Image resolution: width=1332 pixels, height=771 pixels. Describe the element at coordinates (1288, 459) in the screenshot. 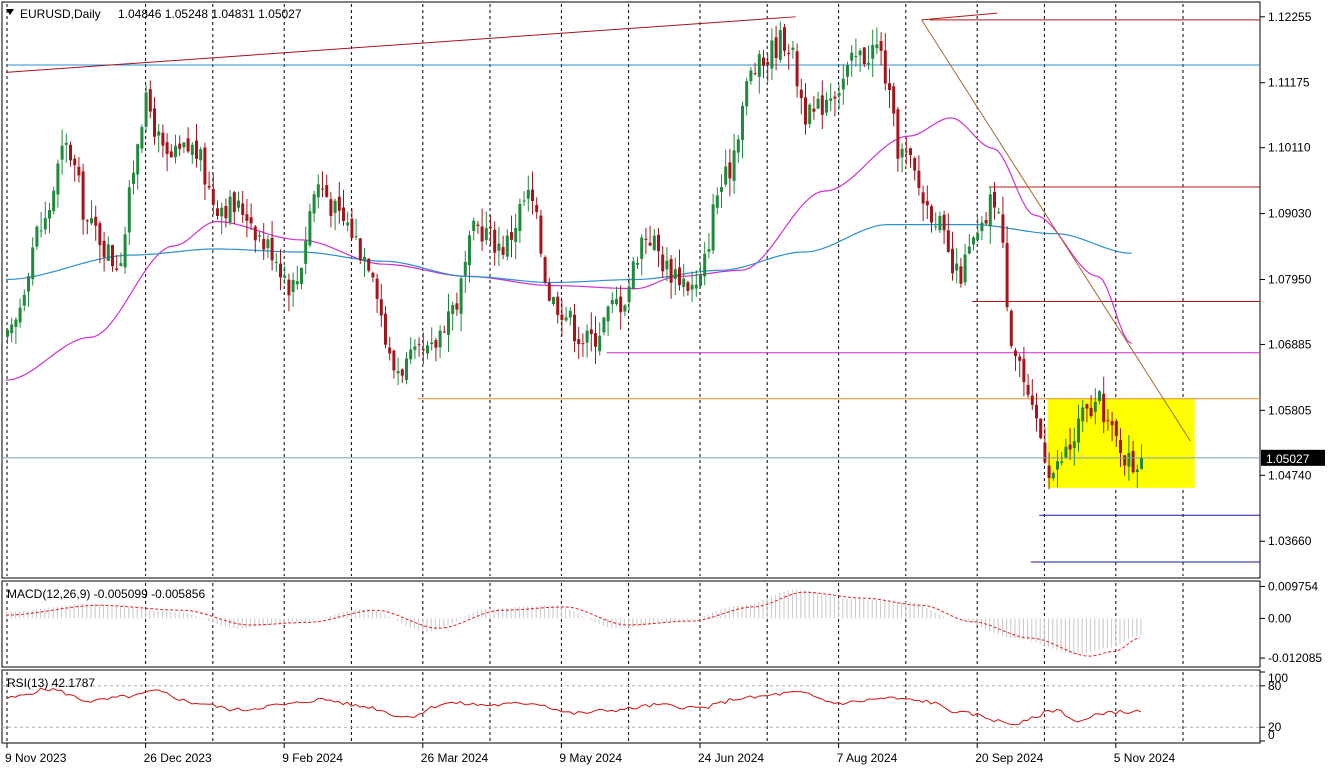

I see `current-price-label: 1.05027` at that location.